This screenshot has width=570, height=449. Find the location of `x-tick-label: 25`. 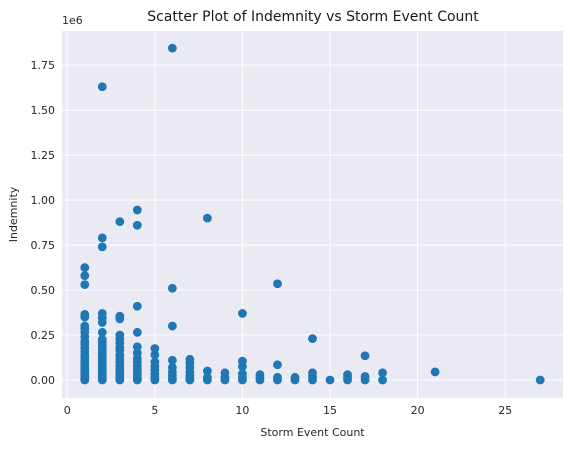

x-tick-label: 25 is located at coordinates (505, 410).